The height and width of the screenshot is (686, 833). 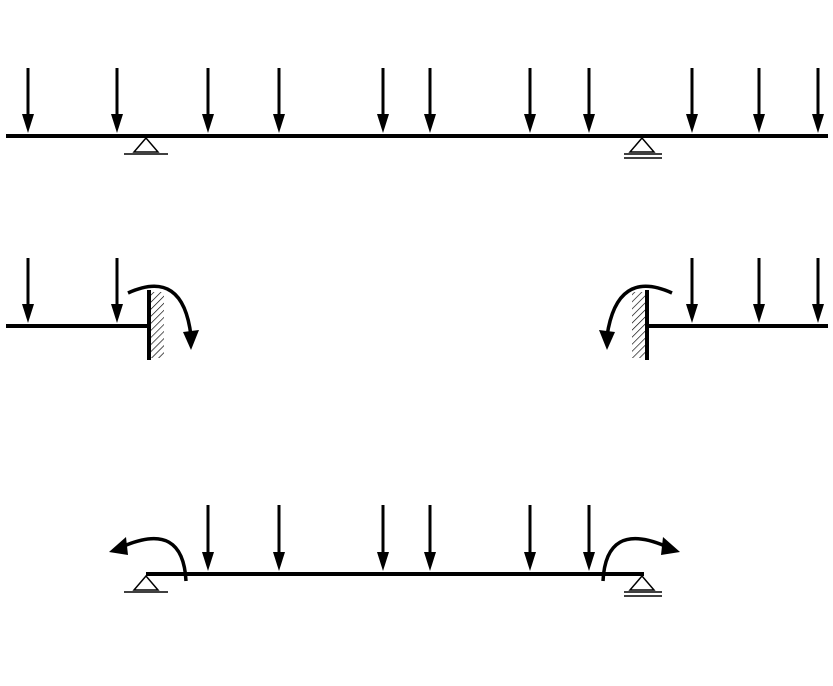 I want to click on panel-left-cantilever, so click(x=102, y=309).